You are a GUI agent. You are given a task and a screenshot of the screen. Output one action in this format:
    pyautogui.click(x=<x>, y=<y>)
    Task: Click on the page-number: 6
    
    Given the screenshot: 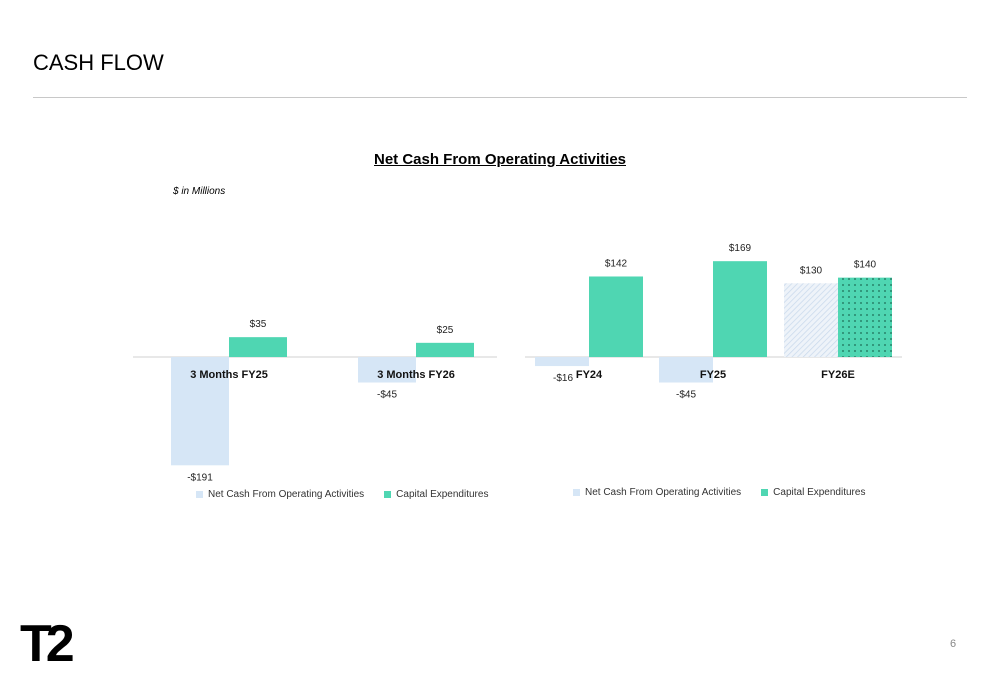 What is the action you would take?
    pyautogui.click(x=953, y=644)
    